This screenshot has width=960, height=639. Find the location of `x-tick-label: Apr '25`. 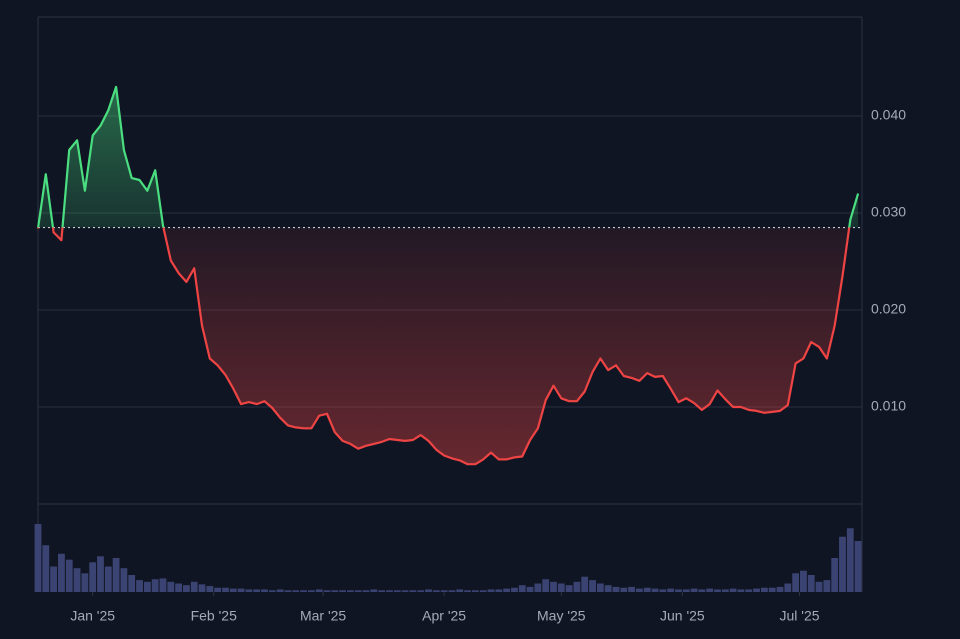

x-tick-label: Apr '25 is located at coordinates (444, 616).